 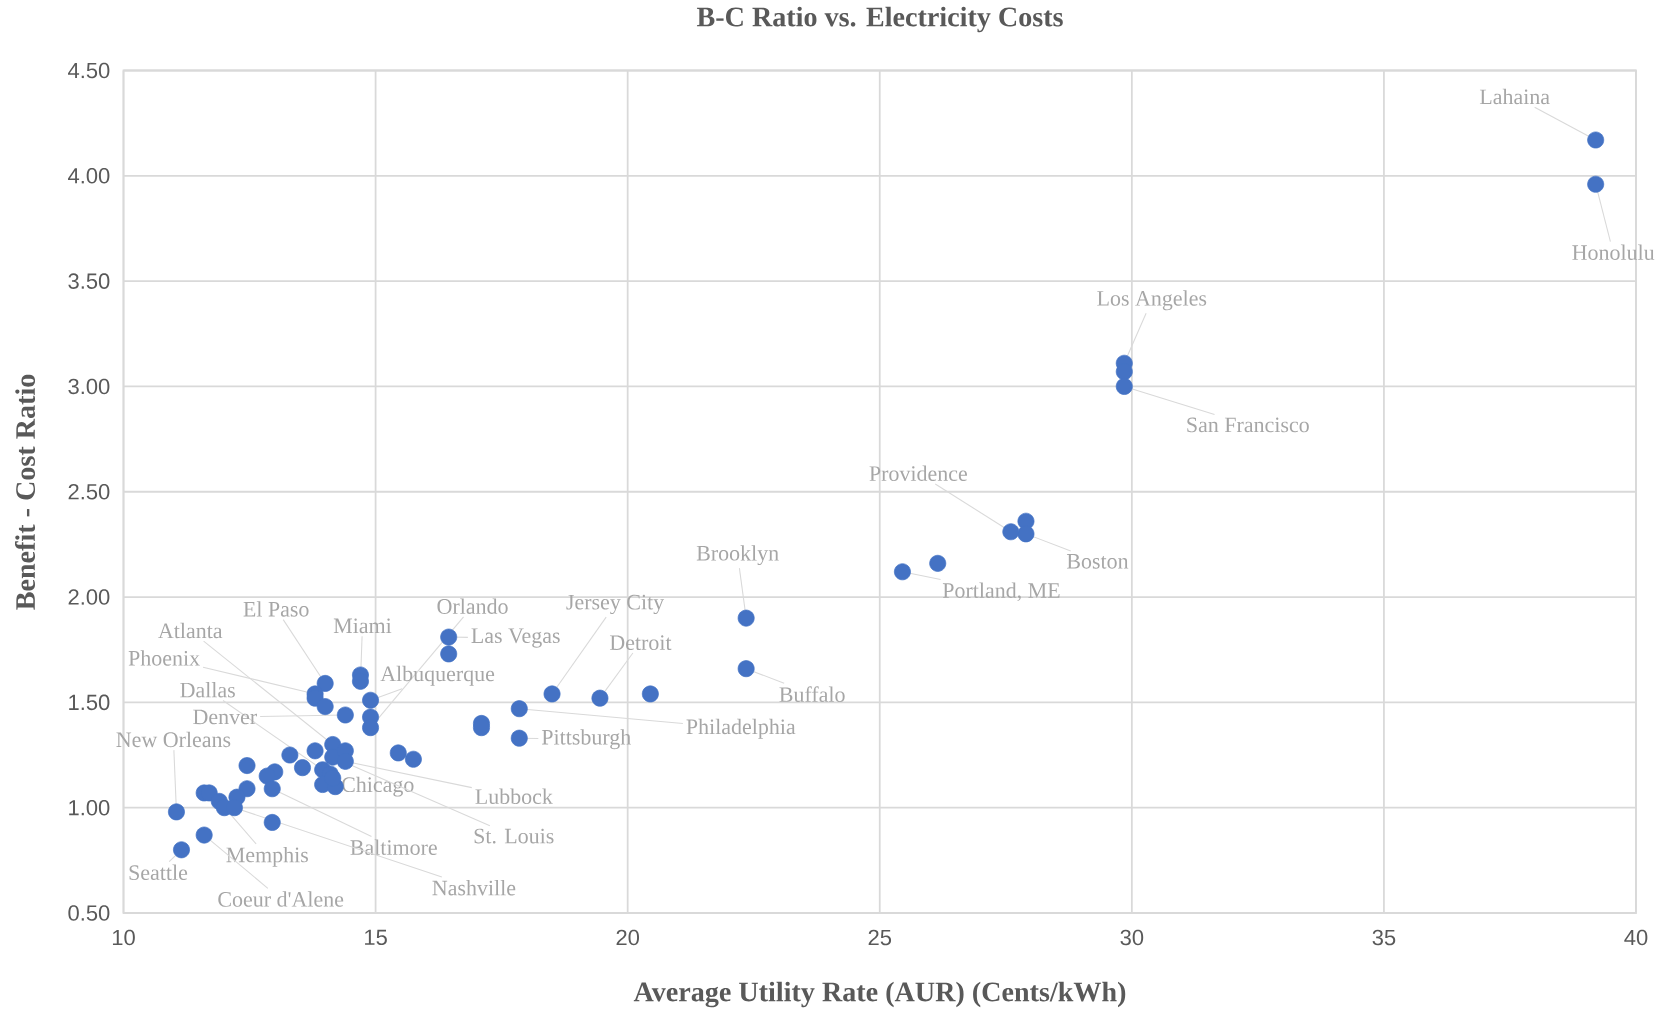 I want to click on annotation: Brooklyn, so click(x=737, y=555).